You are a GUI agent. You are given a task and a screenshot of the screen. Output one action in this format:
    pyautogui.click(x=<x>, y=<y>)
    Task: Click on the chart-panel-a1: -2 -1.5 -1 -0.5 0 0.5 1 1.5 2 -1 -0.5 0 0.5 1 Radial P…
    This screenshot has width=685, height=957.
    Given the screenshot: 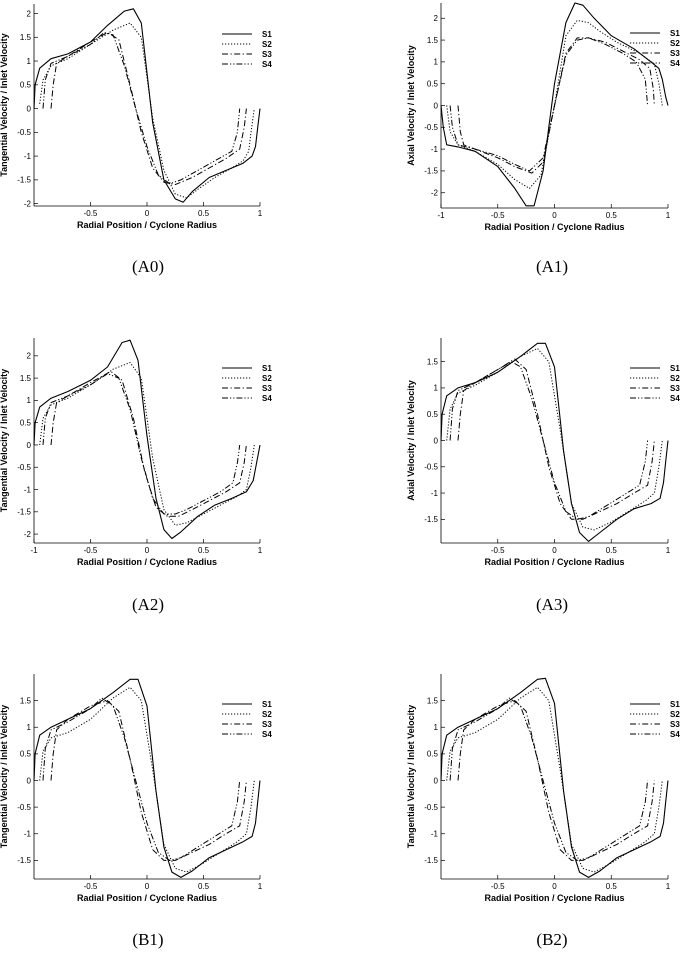 What is the action you would take?
    pyautogui.click(x=543, y=139)
    